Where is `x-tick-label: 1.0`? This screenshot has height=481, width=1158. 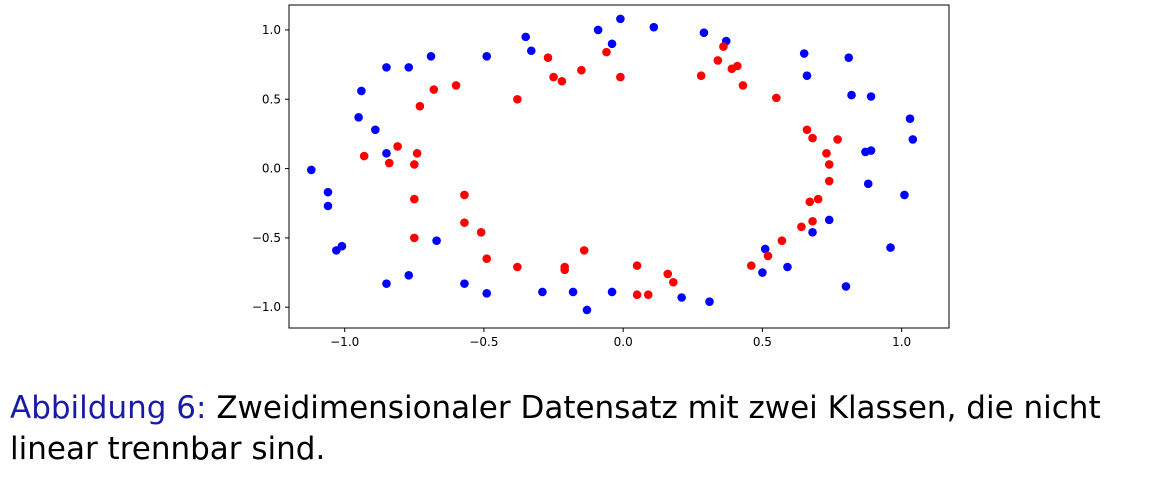
x-tick-label: 1.0 is located at coordinates (901, 342).